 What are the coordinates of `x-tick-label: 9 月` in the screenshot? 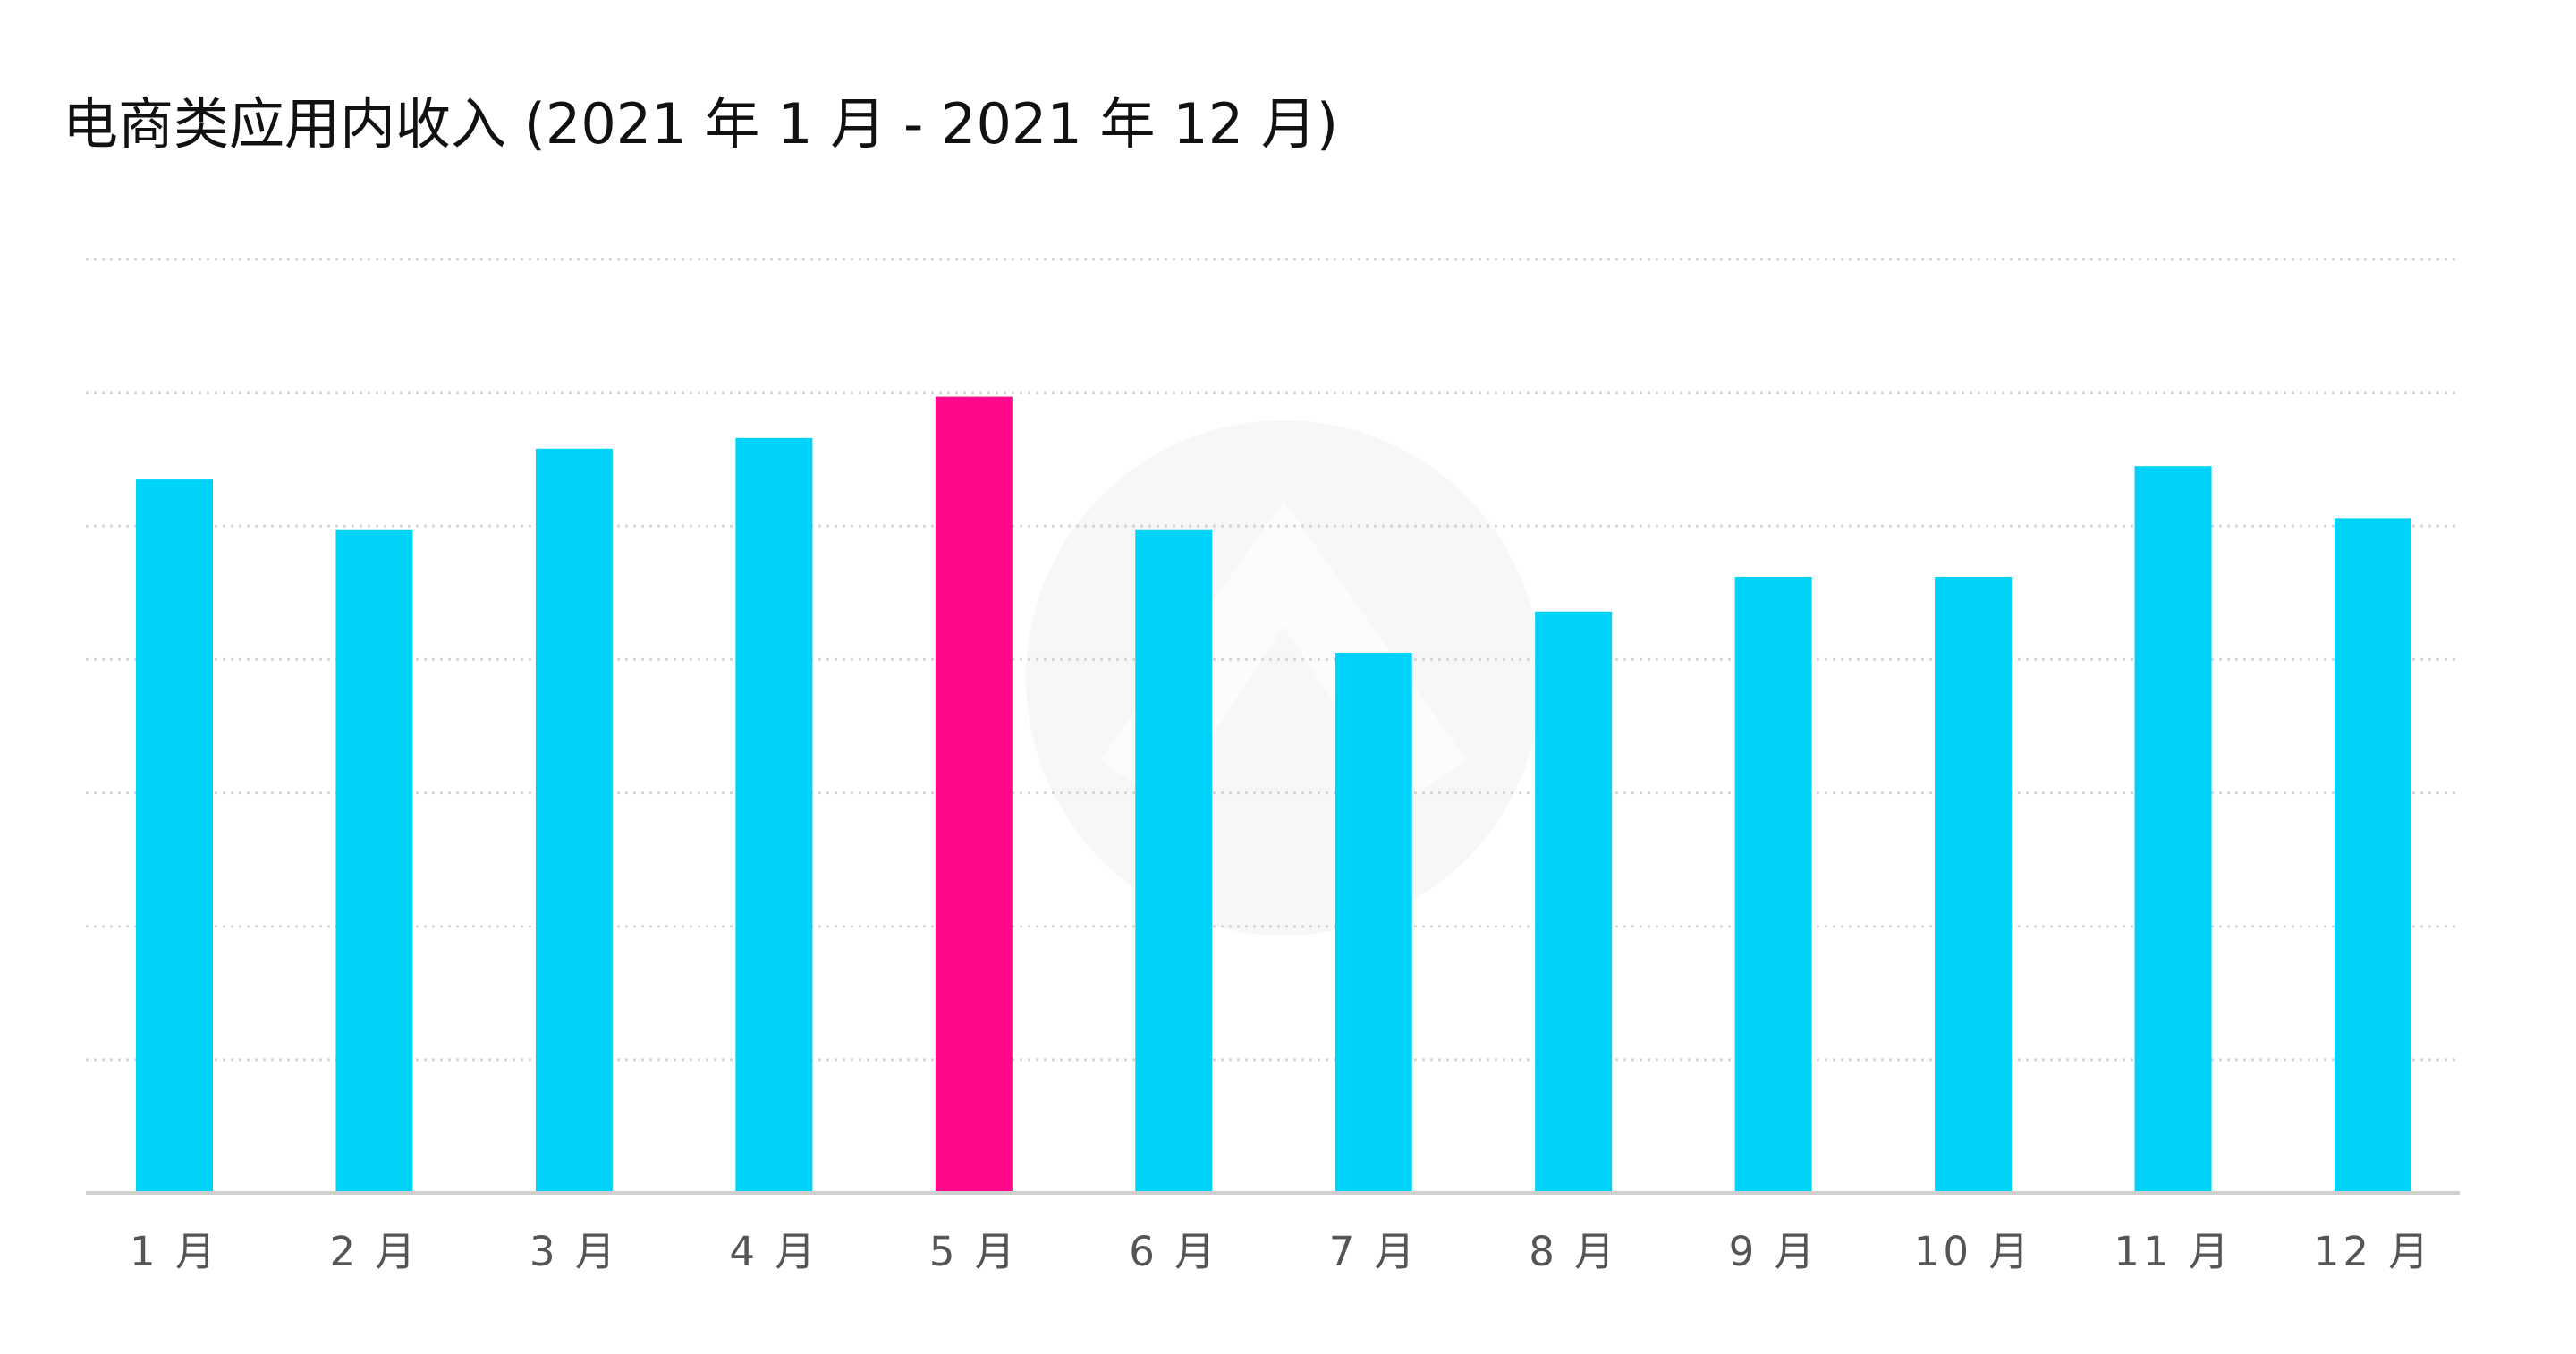 It's located at (1773, 1251).